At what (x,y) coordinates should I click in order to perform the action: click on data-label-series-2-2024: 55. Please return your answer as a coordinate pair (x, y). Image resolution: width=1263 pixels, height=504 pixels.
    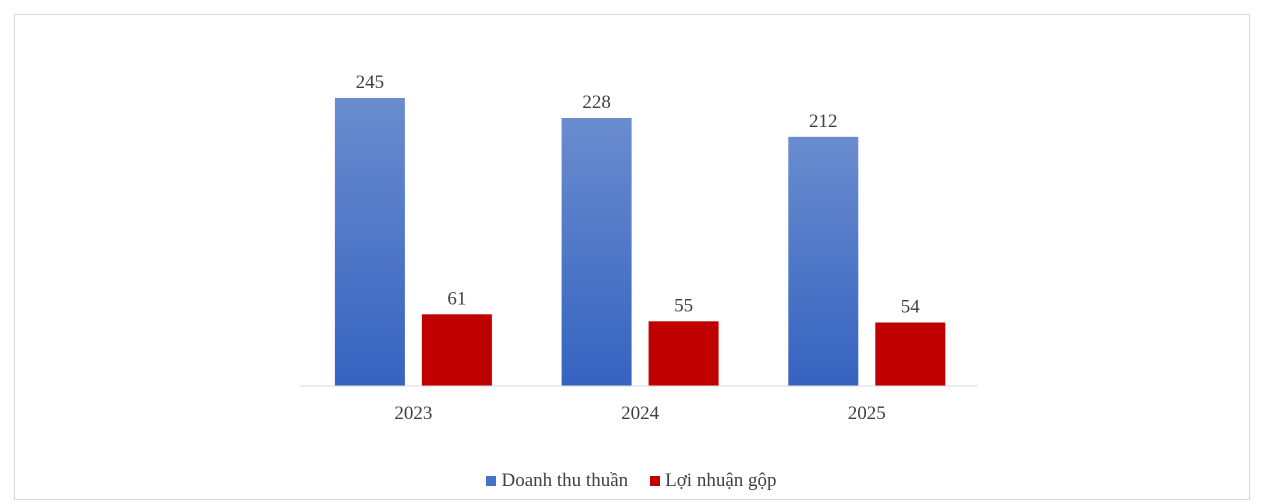
    Looking at the image, I should click on (683, 305).